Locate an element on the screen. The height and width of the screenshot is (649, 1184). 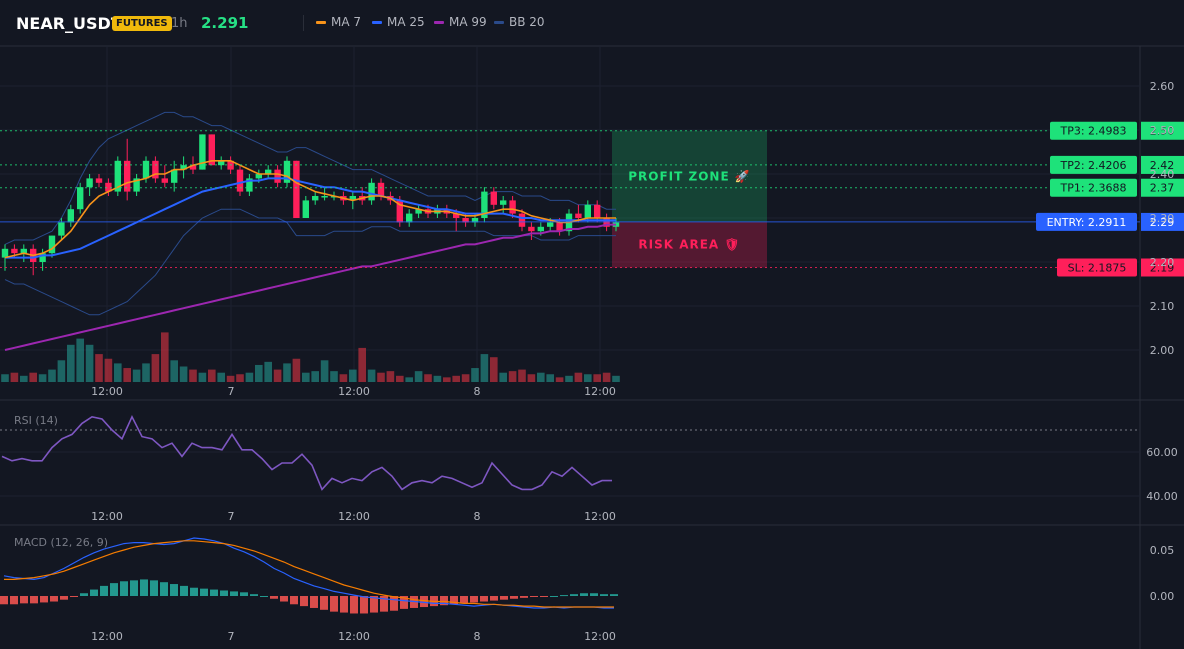
level-tag-0: TP3: 2.4983 2.50 is located at coordinates (1117, 130).